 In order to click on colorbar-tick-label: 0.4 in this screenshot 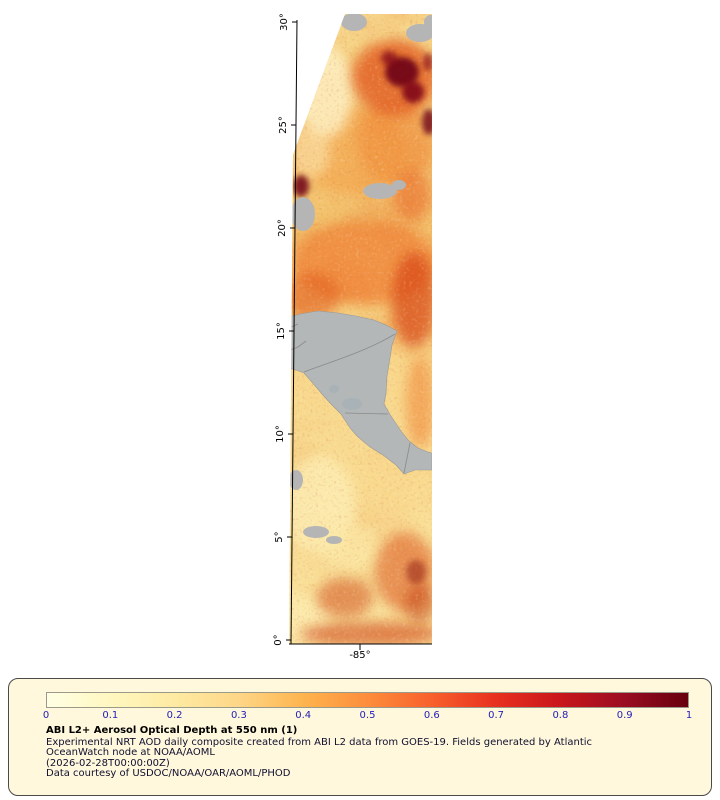, I will do `click(303, 715)`.